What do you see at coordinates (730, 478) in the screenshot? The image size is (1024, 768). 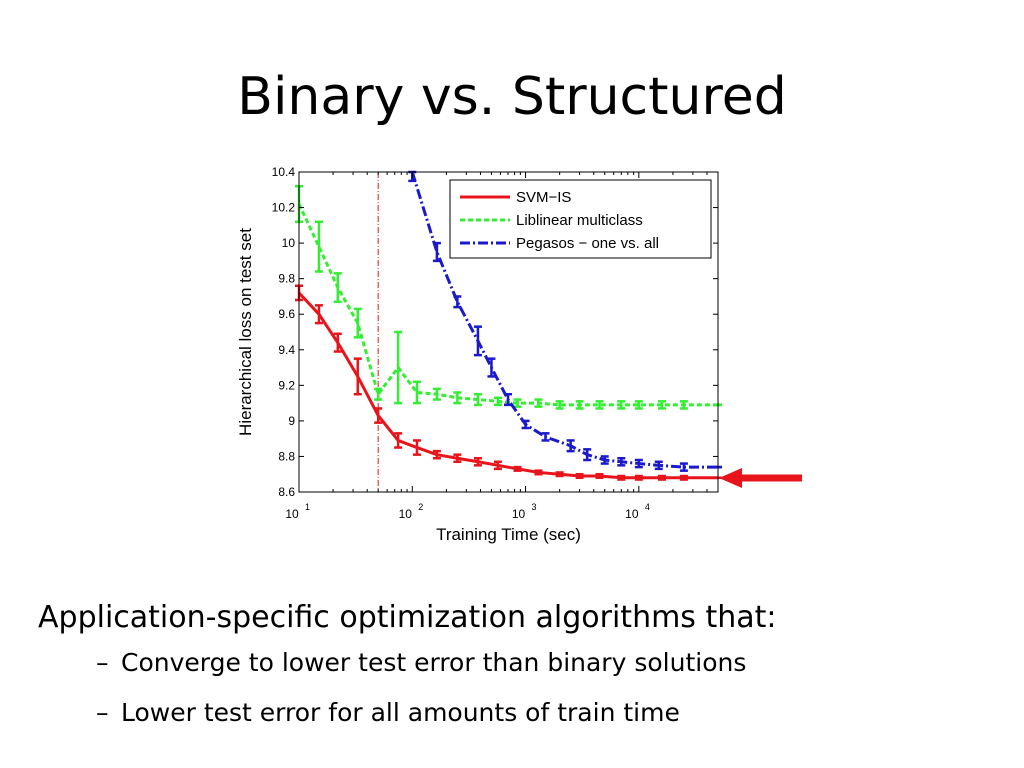 I see `arrow-head` at bounding box center [730, 478].